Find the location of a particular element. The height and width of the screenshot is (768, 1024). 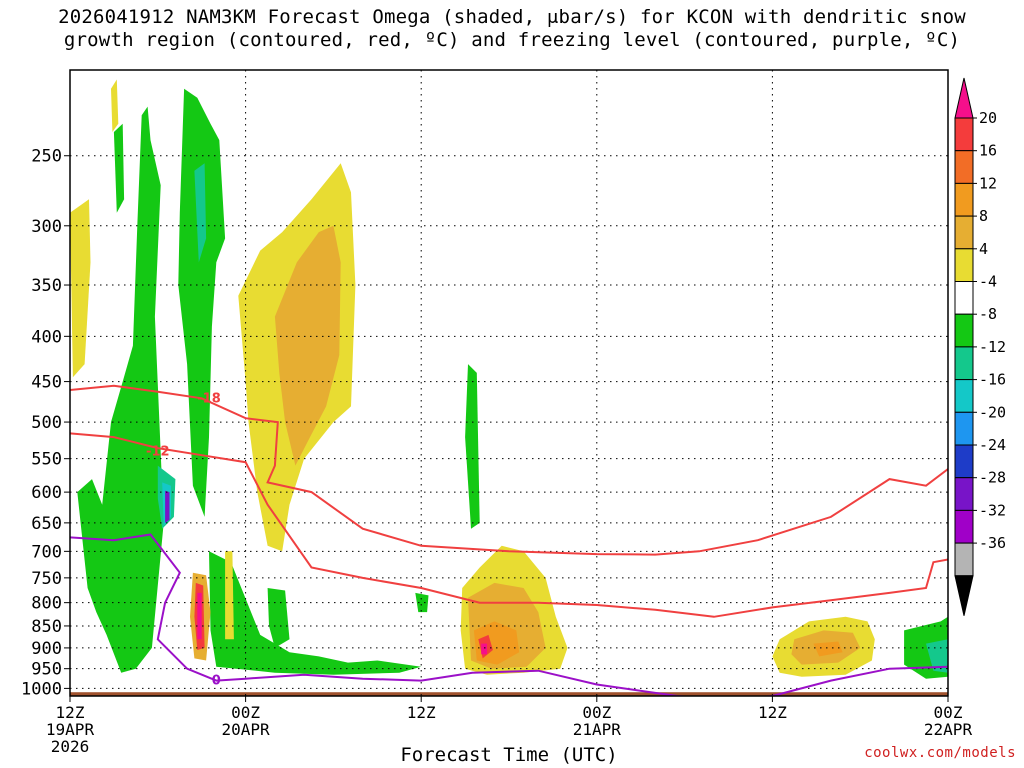

colorbar-label-4: 4 is located at coordinates (983, 249).